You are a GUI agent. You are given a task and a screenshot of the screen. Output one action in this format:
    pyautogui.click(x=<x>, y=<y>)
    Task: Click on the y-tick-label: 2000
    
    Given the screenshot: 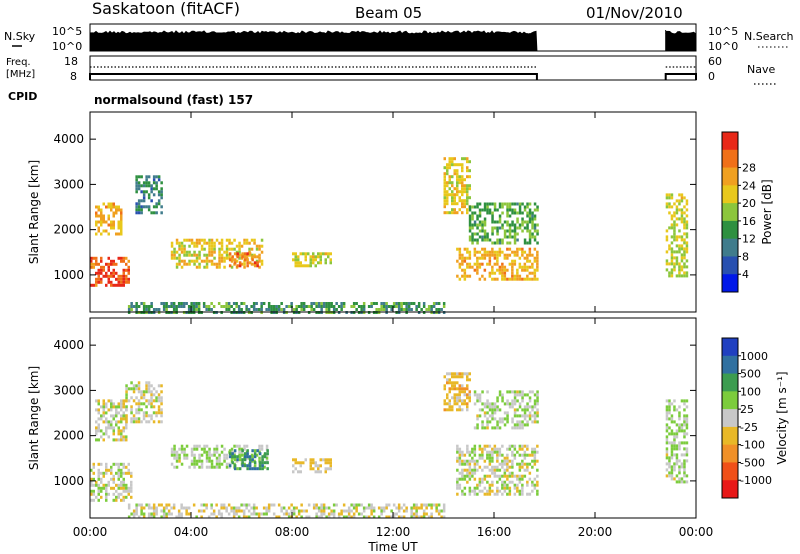 What is the action you would take?
    pyautogui.click(x=68, y=436)
    